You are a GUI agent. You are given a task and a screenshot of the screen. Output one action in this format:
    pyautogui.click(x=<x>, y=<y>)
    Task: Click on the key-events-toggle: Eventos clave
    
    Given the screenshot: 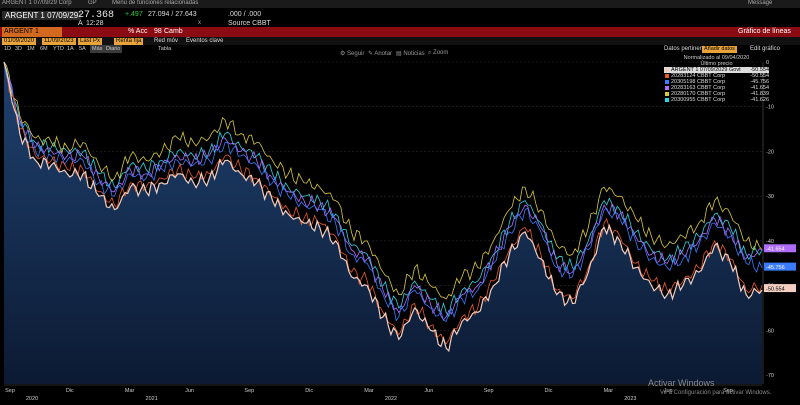 What is the action you would take?
    pyautogui.click(x=205, y=41)
    